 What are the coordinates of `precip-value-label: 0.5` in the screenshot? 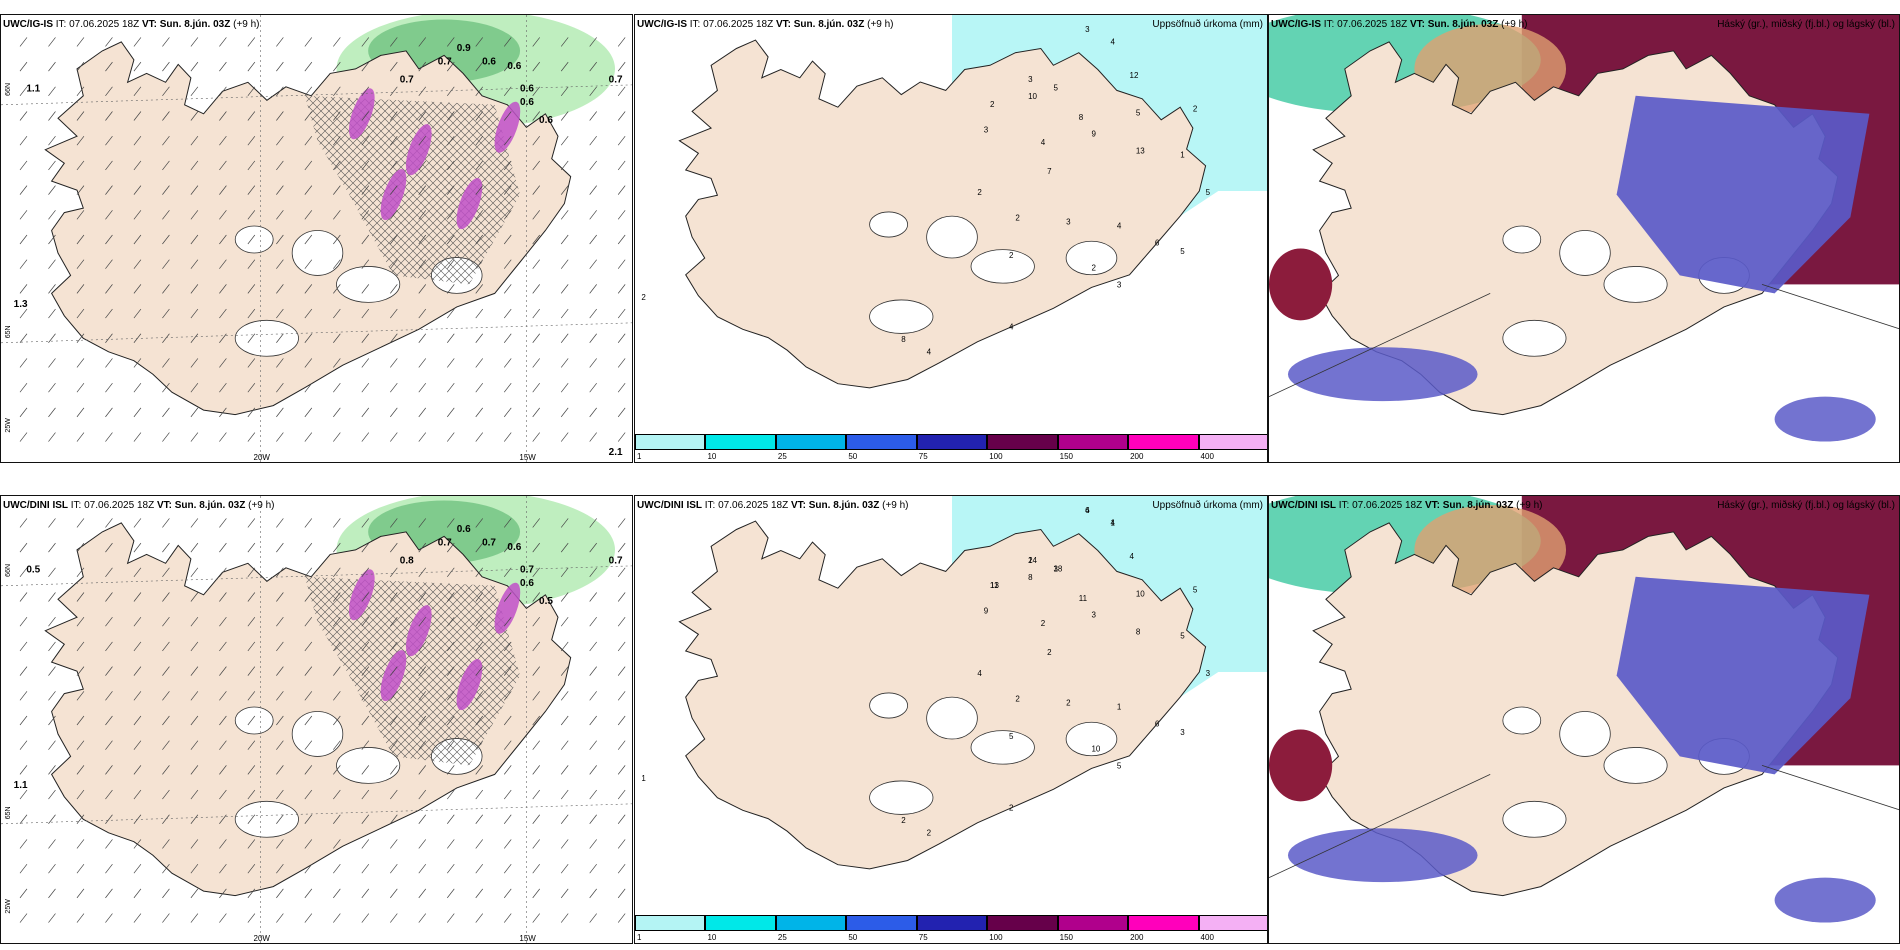 It's located at (546, 601).